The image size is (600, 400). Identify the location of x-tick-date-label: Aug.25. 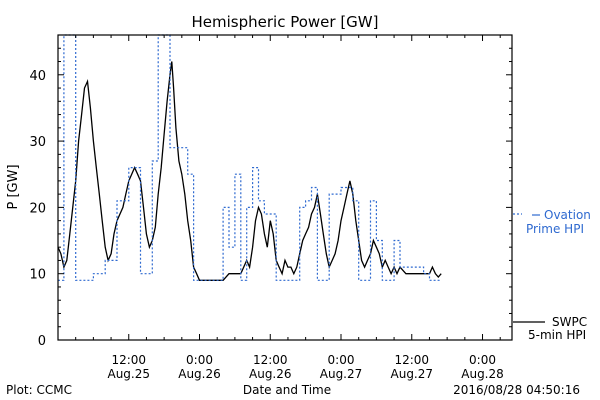
(128, 374).